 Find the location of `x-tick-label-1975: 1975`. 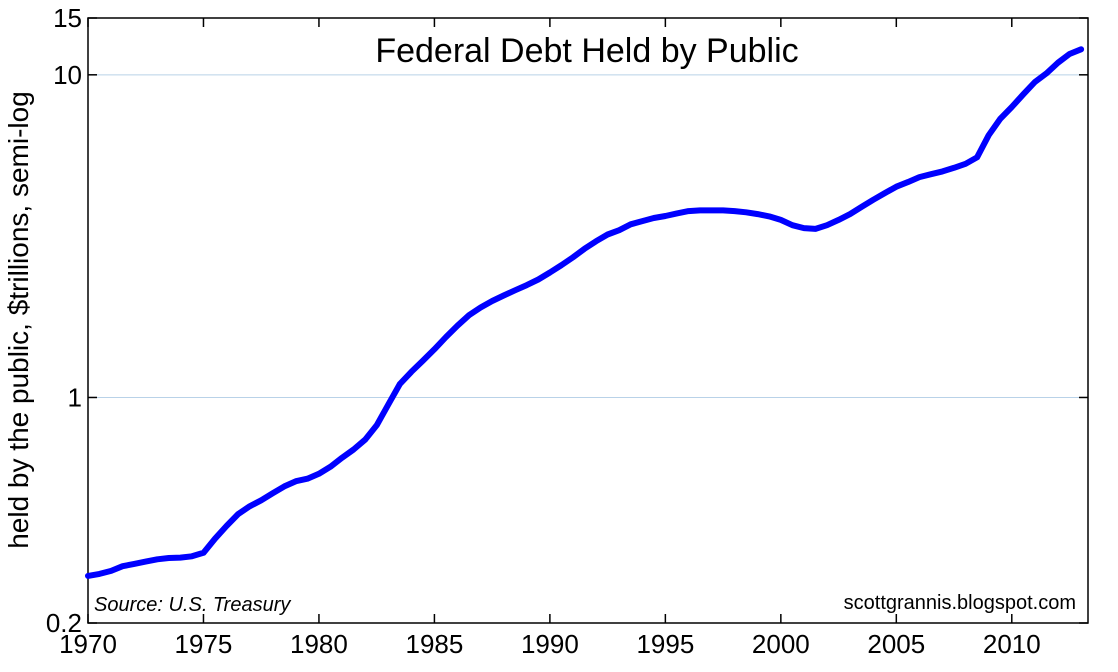

x-tick-label-1975: 1975 is located at coordinates (204, 644).